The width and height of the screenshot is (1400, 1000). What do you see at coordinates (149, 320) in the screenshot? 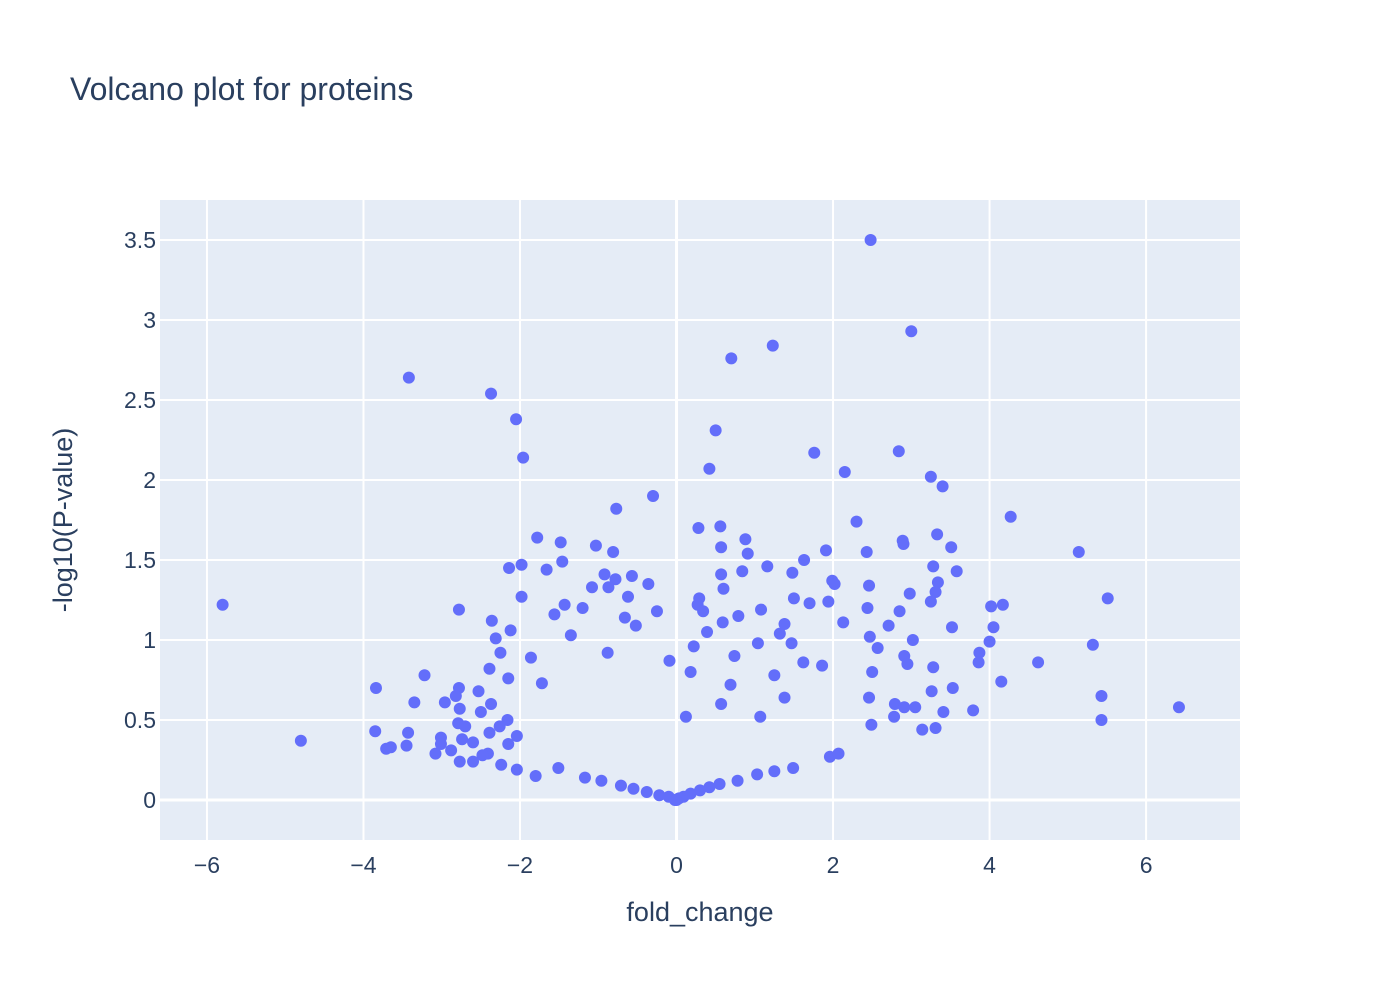
I see `y-tick-label: 3` at bounding box center [149, 320].